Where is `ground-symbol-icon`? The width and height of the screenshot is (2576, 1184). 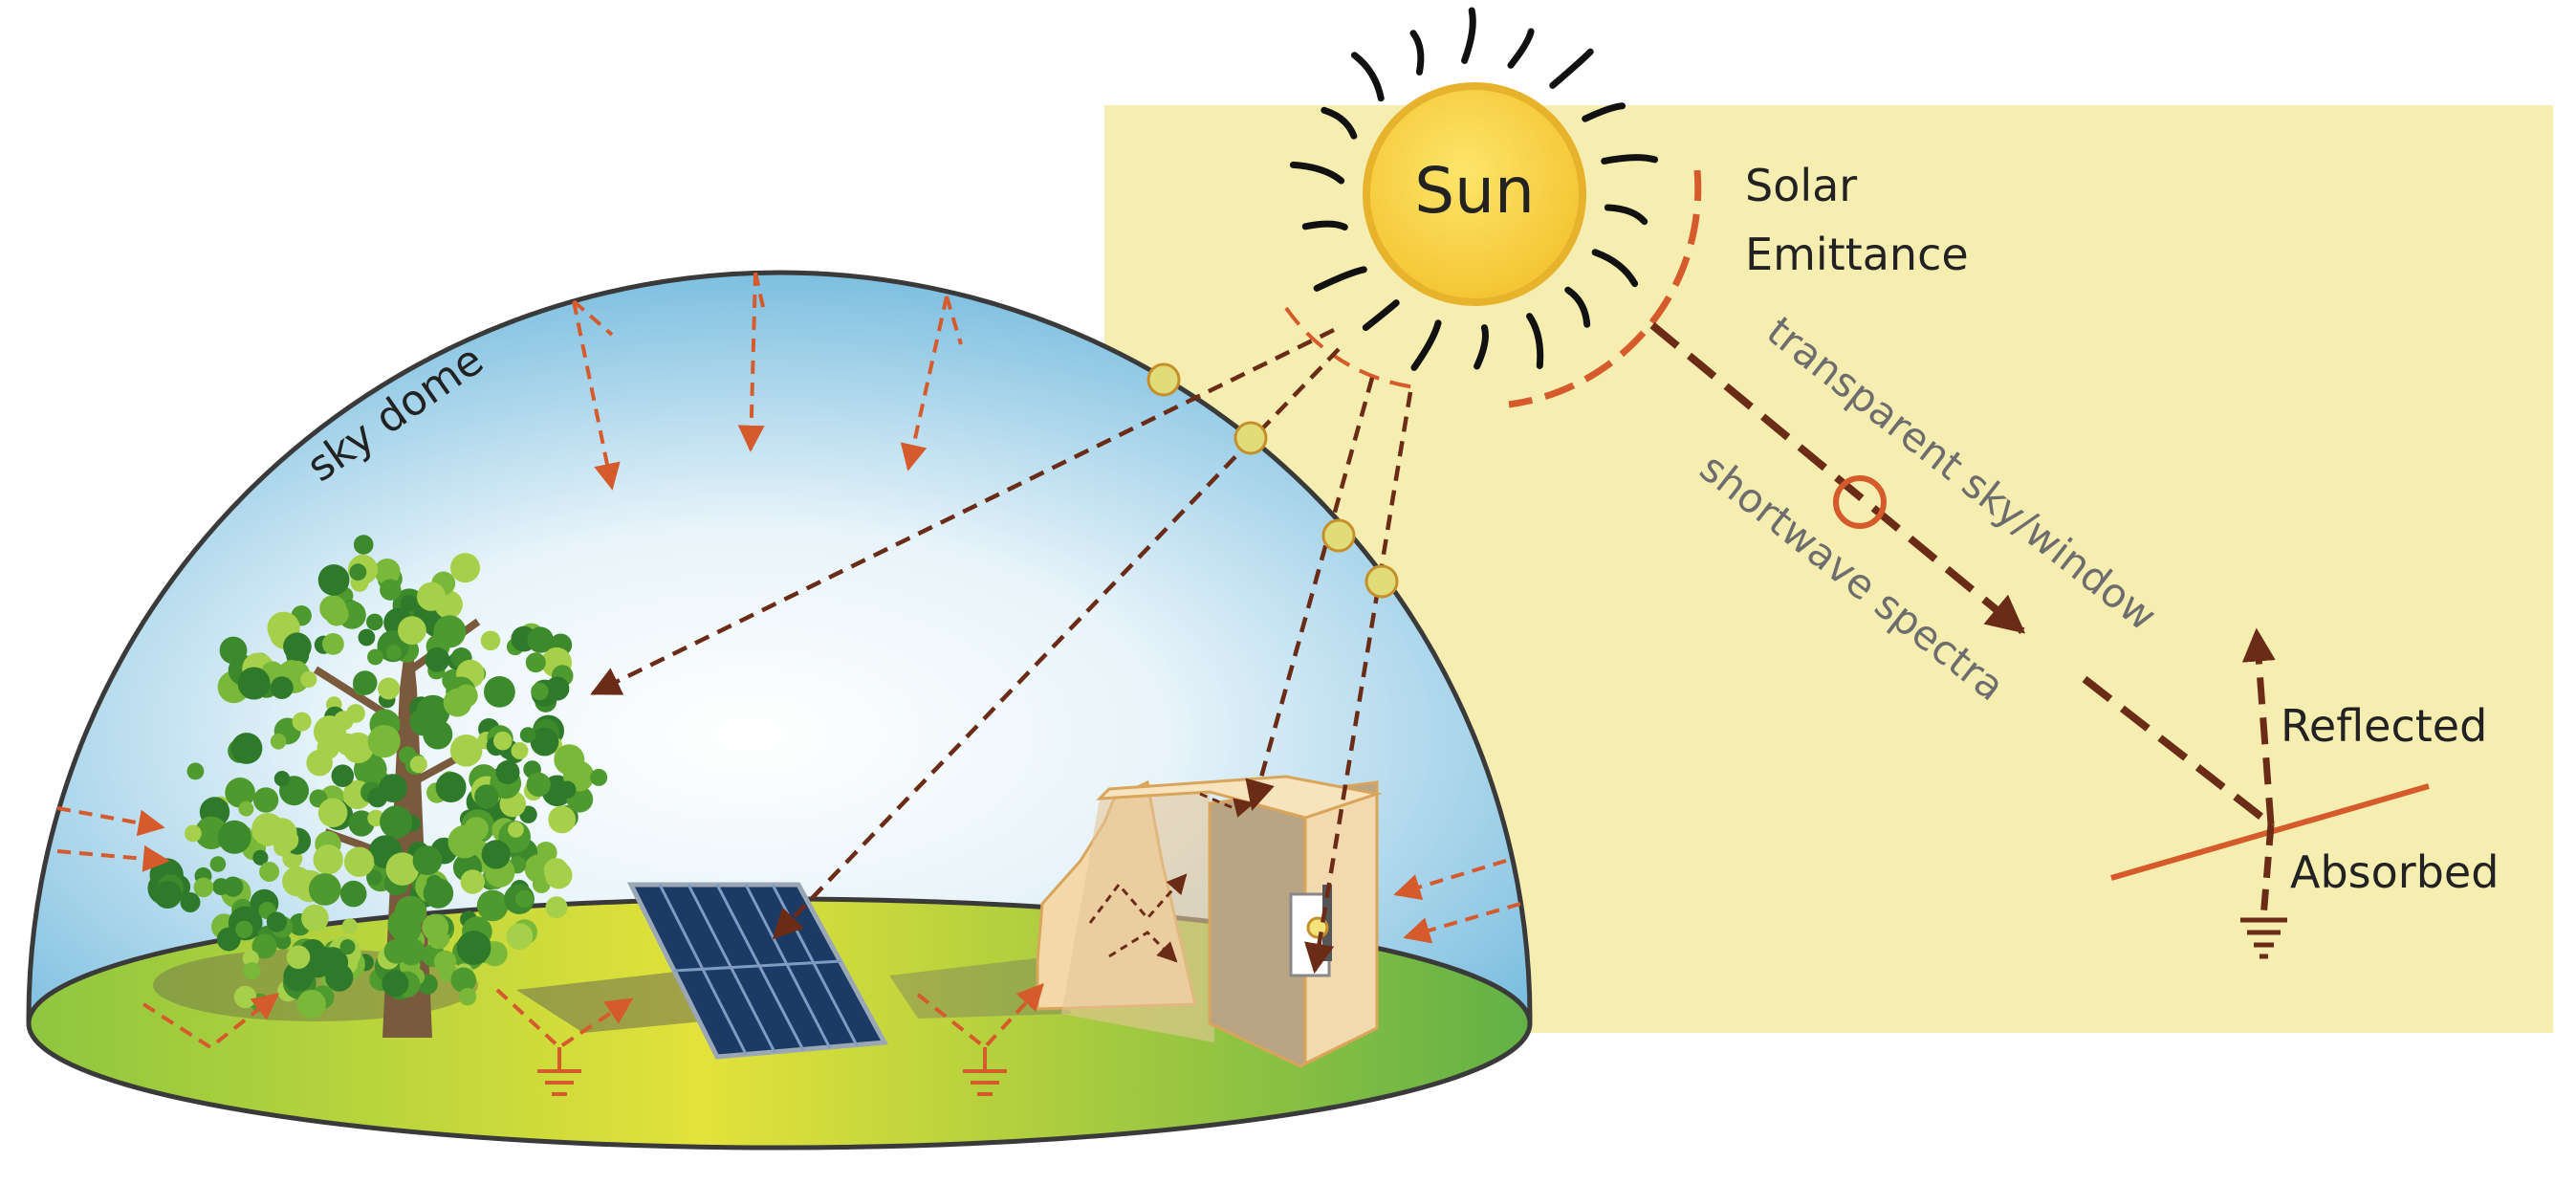 ground-symbol-icon is located at coordinates (772, 1072).